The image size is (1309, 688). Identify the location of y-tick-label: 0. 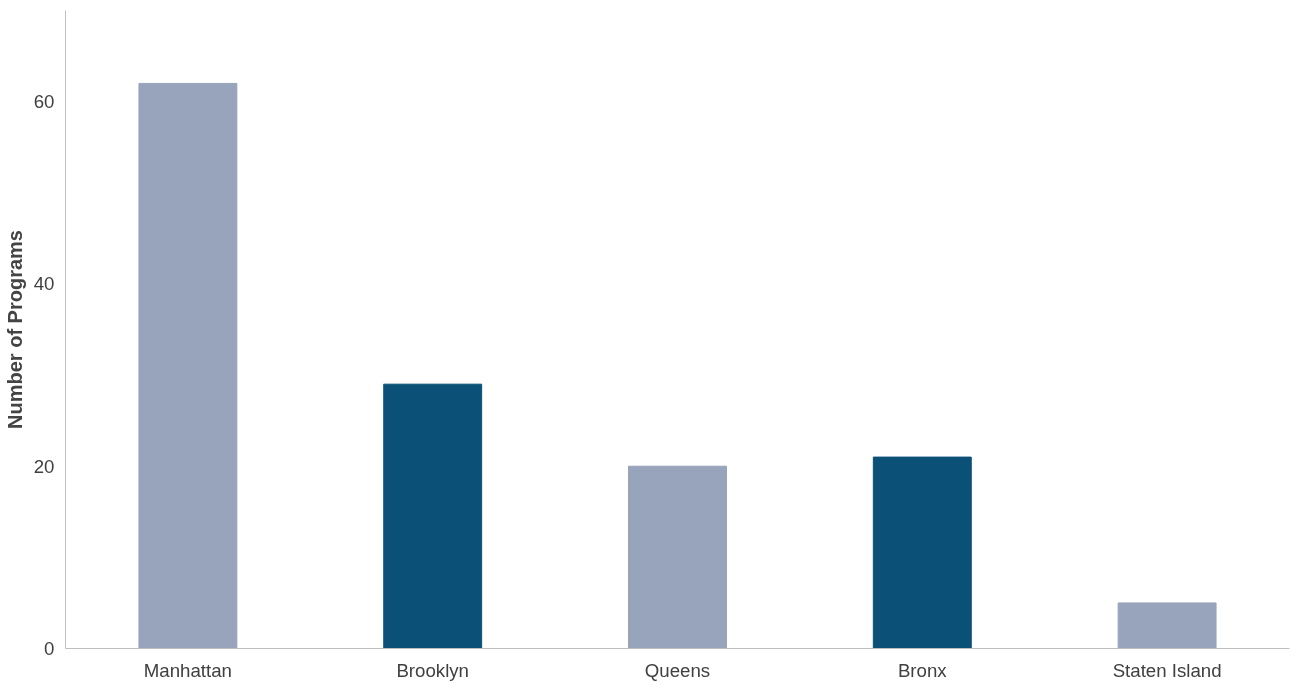
(49, 648).